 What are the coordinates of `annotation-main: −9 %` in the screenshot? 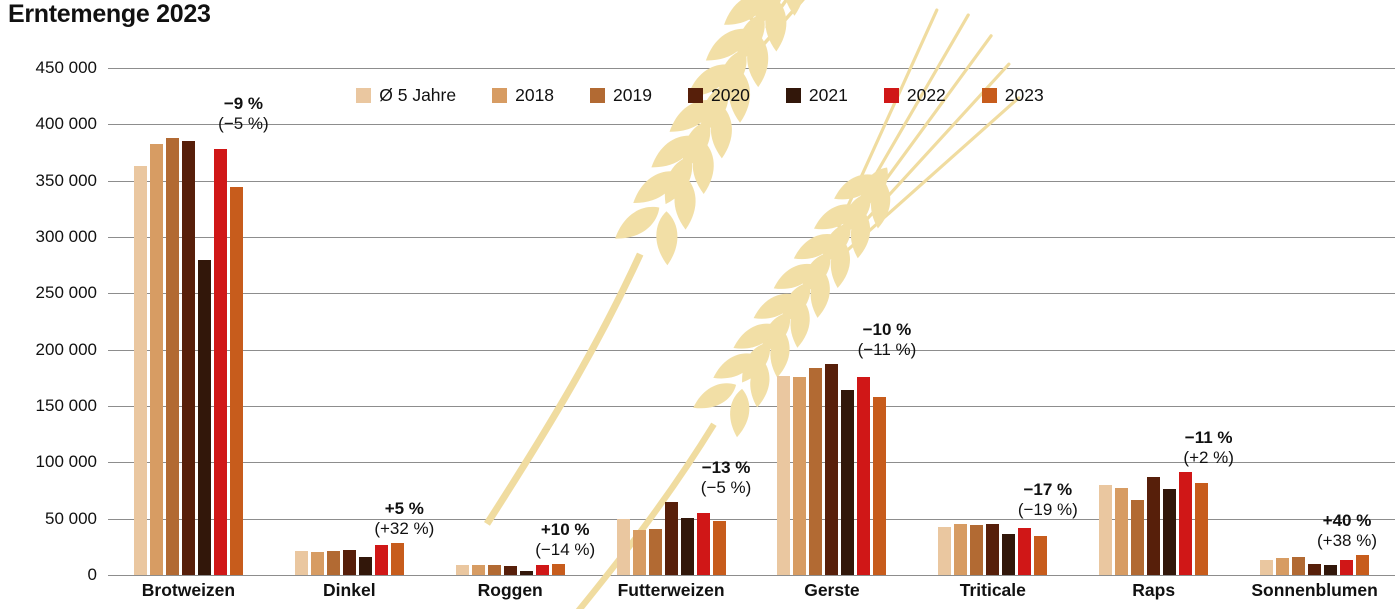 It's located at (243, 103).